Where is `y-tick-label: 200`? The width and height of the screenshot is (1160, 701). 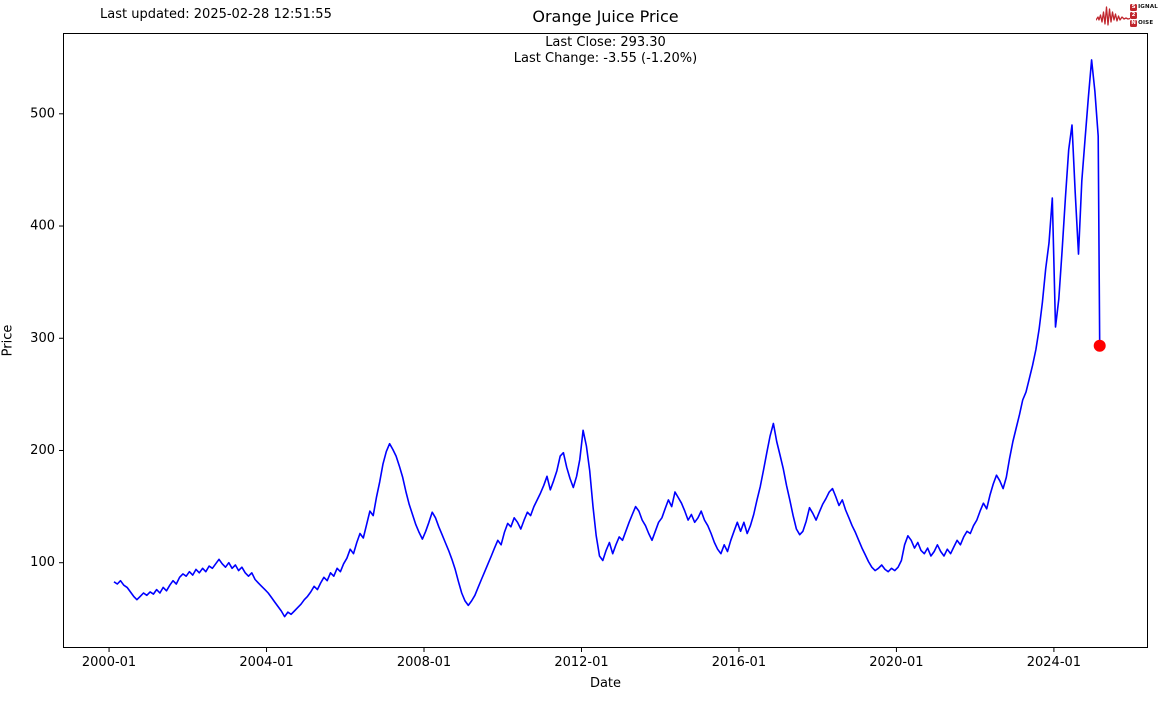
y-tick-label: 200 is located at coordinates (42, 450).